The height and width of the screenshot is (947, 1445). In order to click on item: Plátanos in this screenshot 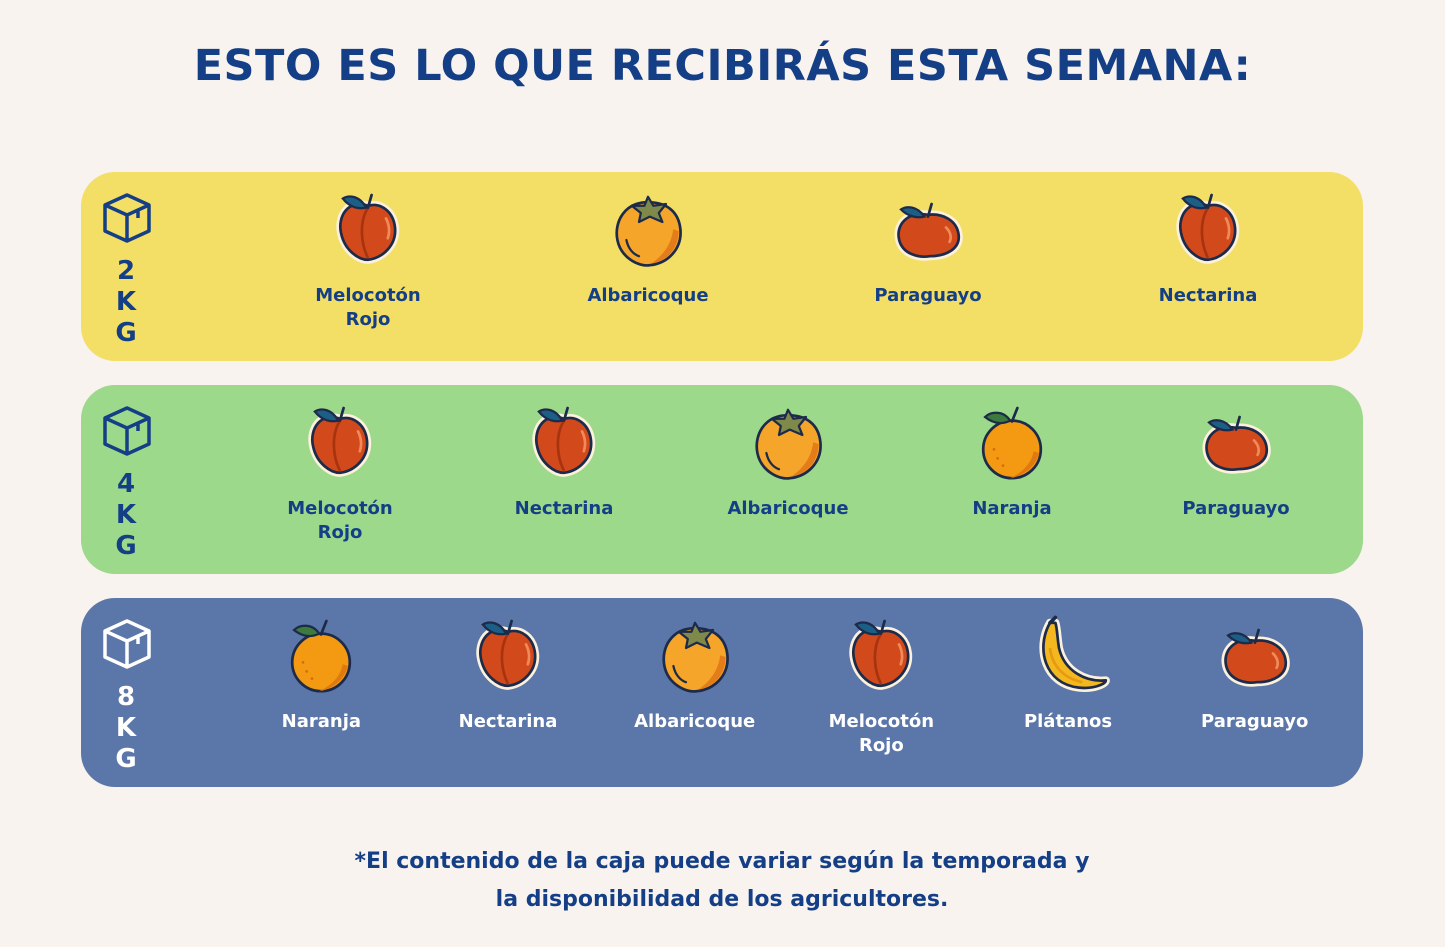, I will do `click(1068, 685)`.